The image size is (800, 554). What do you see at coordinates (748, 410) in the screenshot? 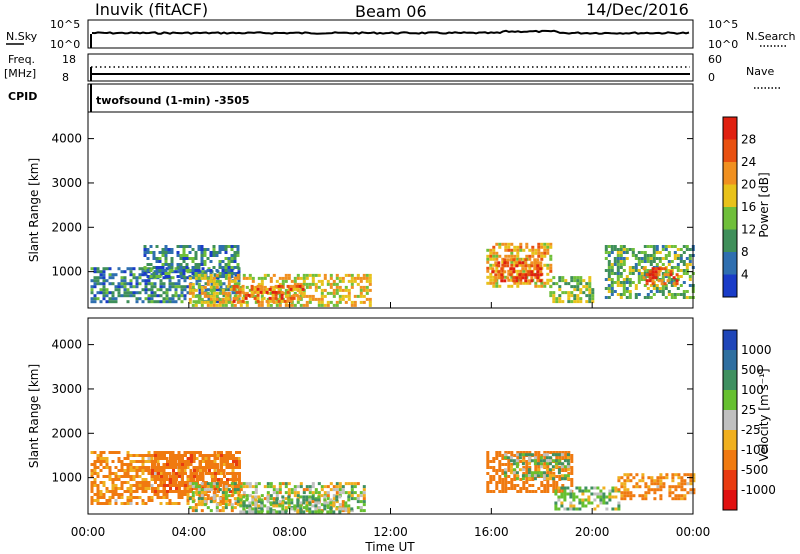
I see `velocity-colorbar-tick: 25` at bounding box center [748, 410].